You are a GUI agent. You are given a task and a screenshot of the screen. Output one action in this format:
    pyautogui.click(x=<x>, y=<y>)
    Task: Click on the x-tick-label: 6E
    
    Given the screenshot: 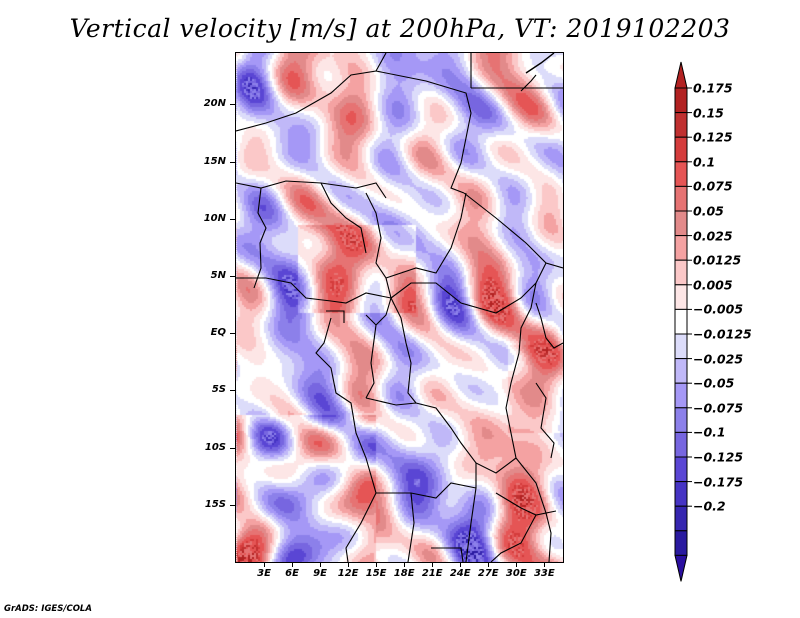 What is the action you would take?
    pyautogui.click(x=292, y=573)
    